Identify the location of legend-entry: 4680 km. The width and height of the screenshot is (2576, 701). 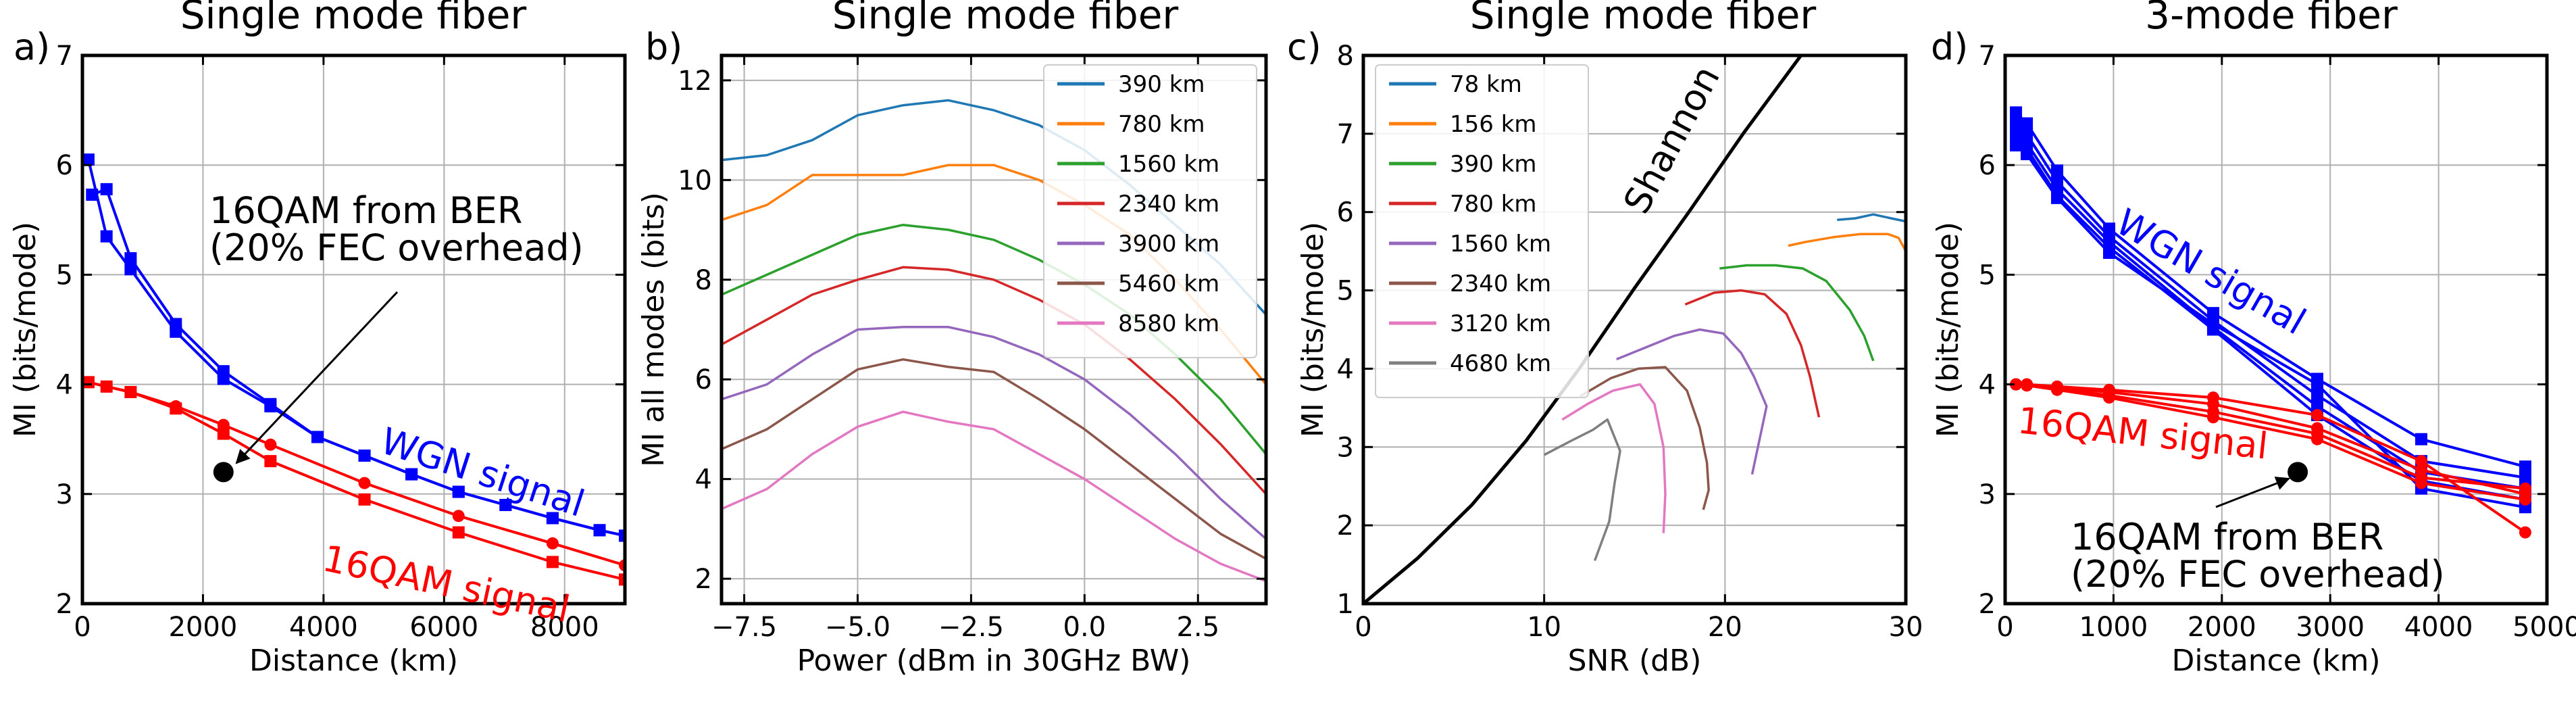
(1500, 364).